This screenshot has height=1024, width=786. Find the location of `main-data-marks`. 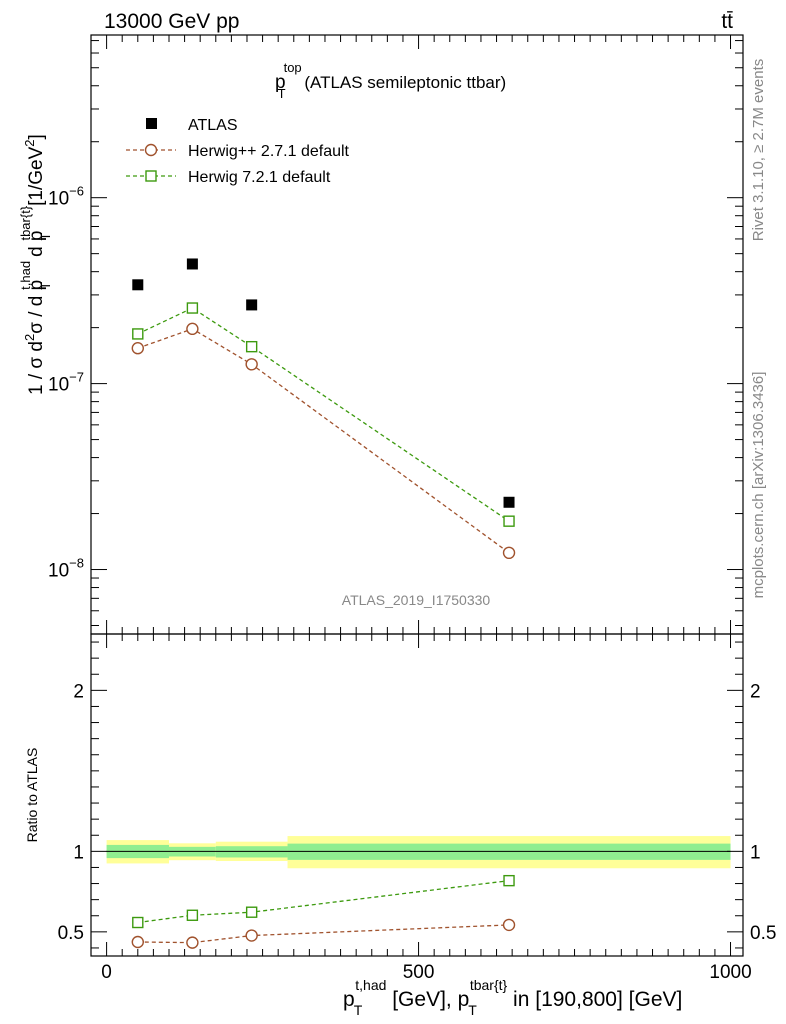

main-data-marks is located at coordinates (323, 409).